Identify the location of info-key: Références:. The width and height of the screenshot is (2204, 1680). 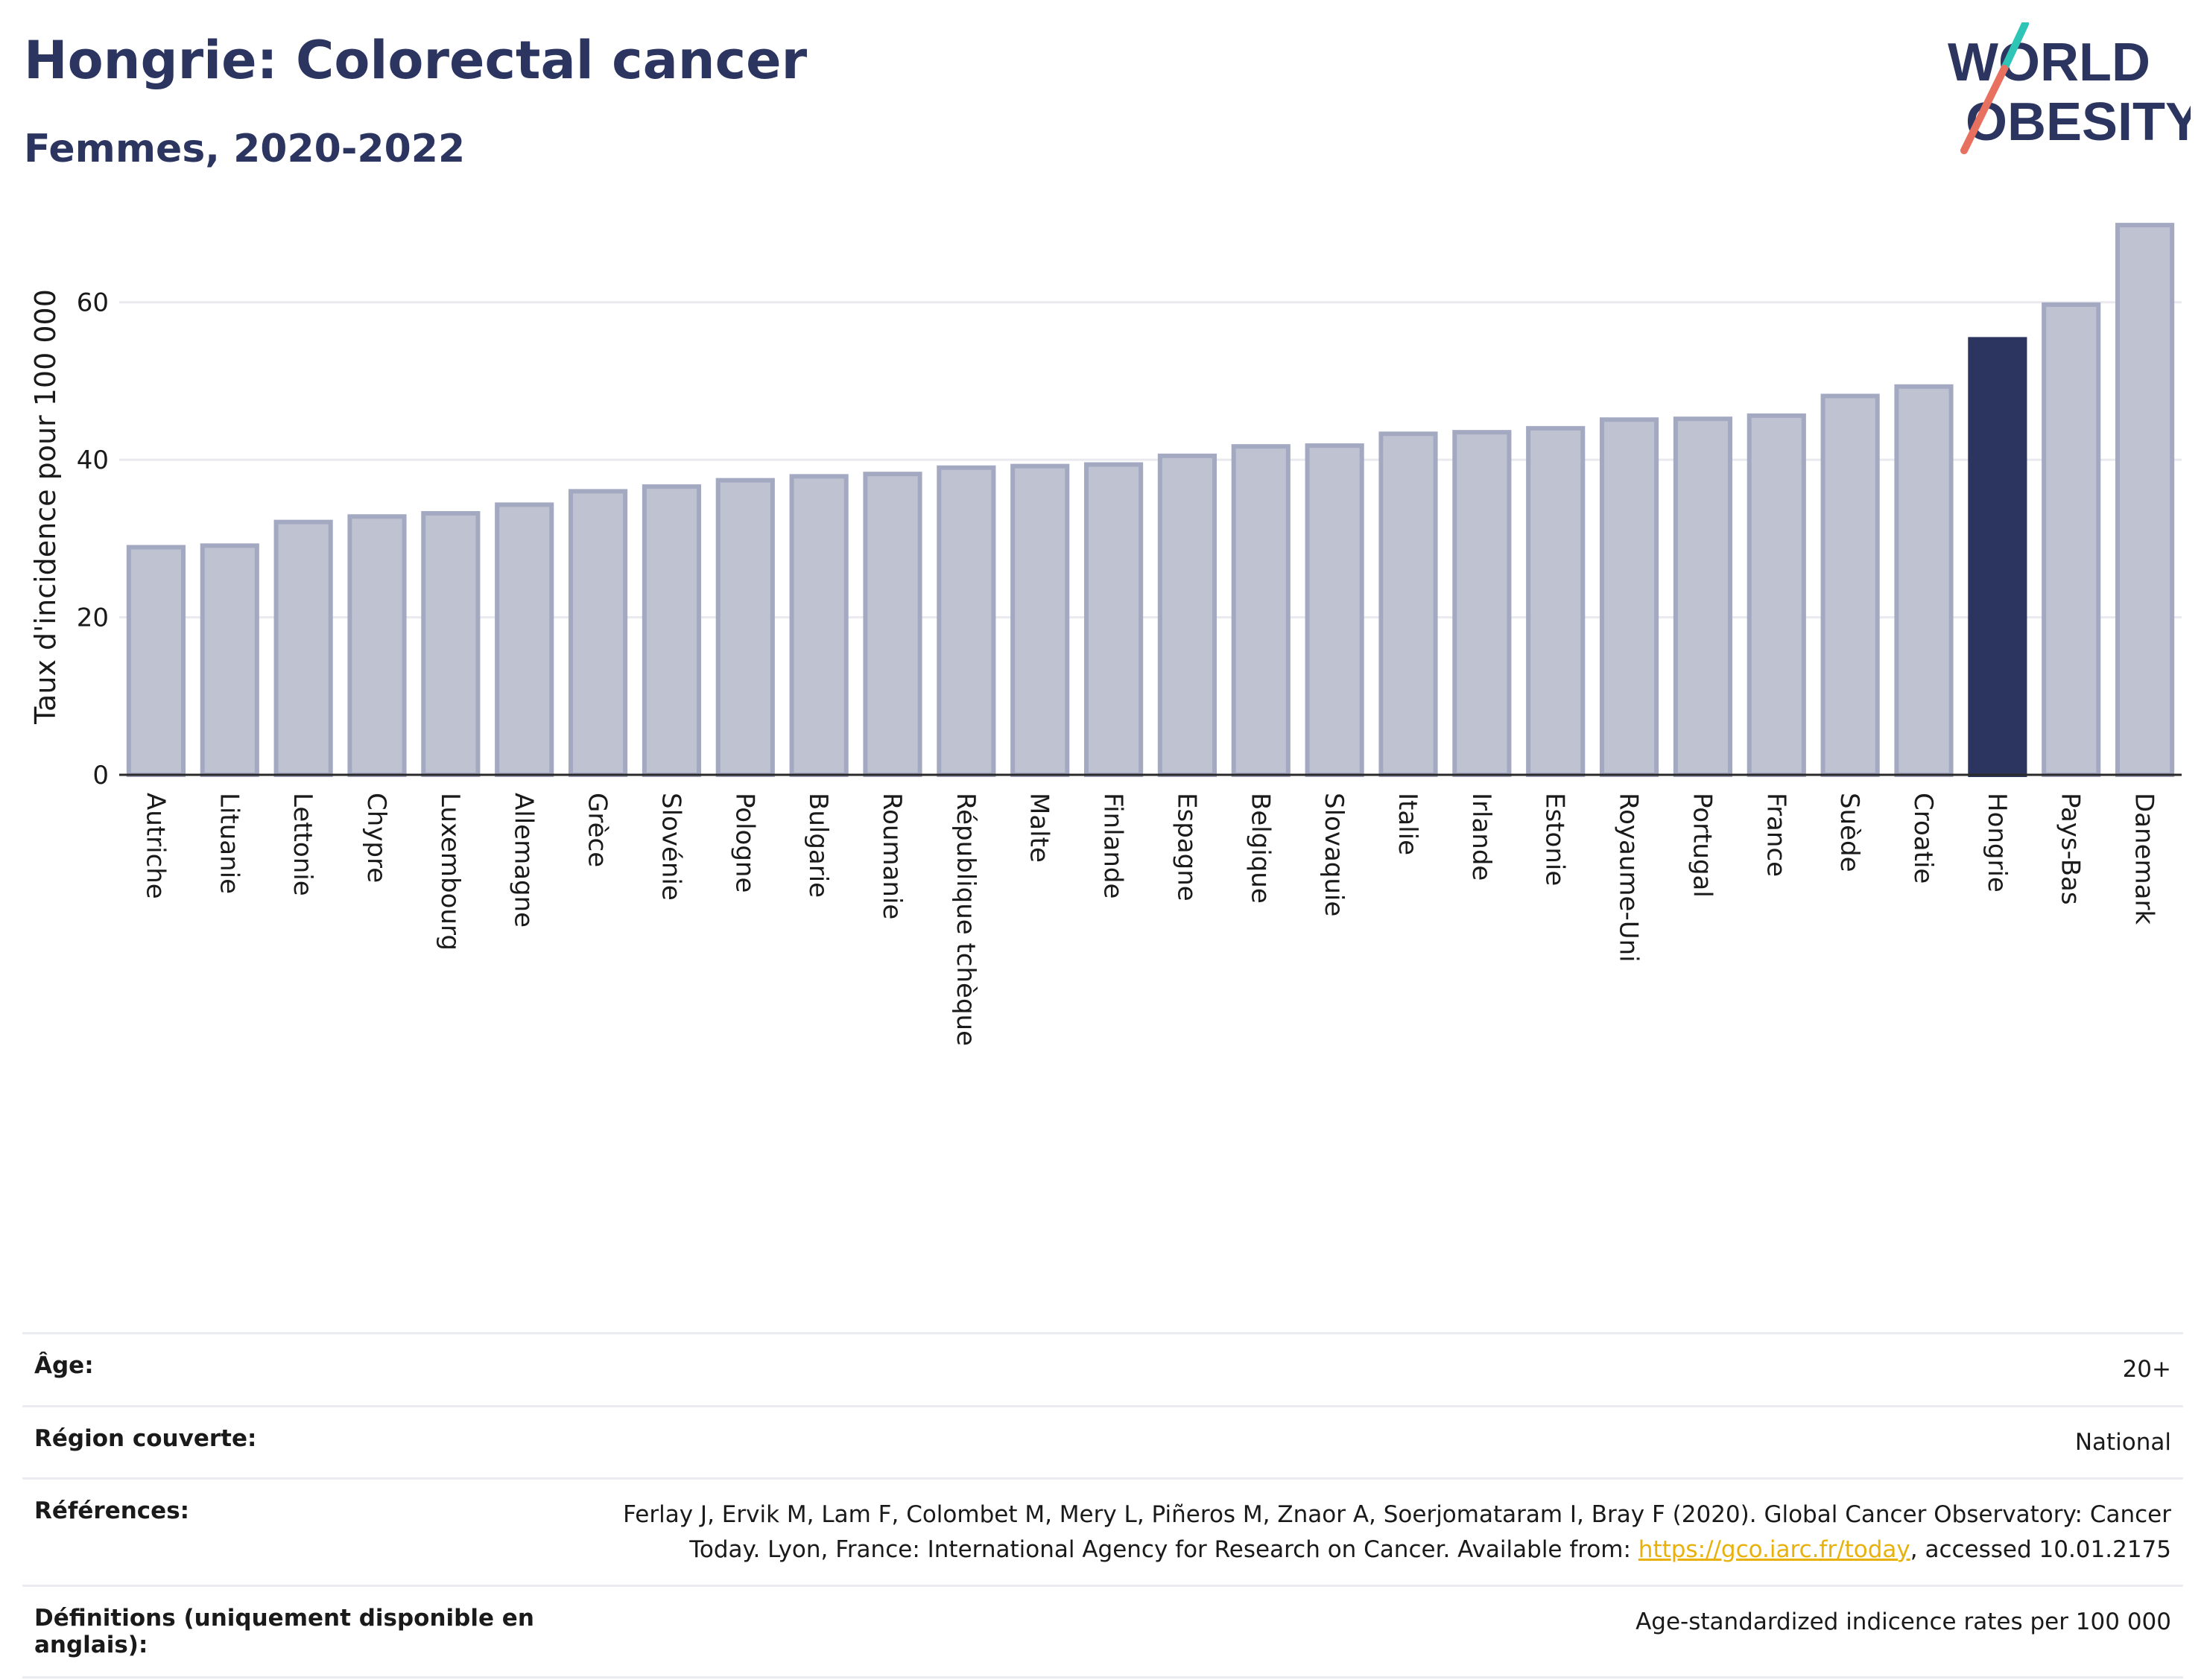
(287, 1532).